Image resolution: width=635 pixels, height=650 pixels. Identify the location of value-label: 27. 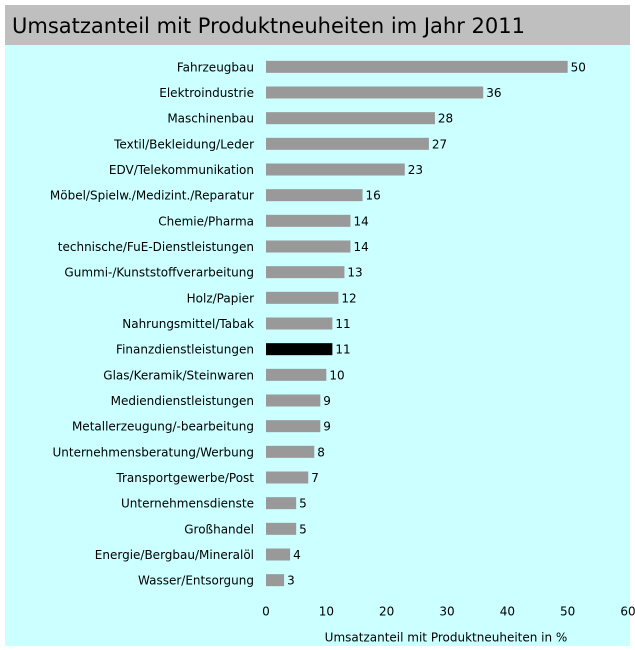
(439, 144).